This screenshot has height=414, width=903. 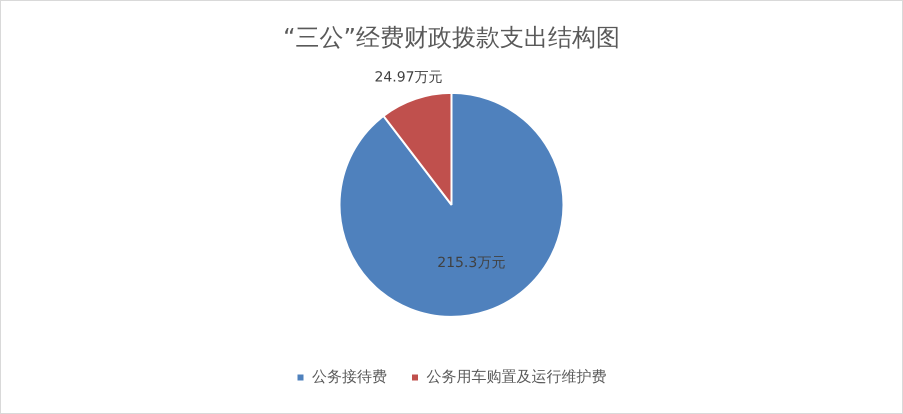 I want to click on data-label: 24.97万元, so click(x=408, y=78).